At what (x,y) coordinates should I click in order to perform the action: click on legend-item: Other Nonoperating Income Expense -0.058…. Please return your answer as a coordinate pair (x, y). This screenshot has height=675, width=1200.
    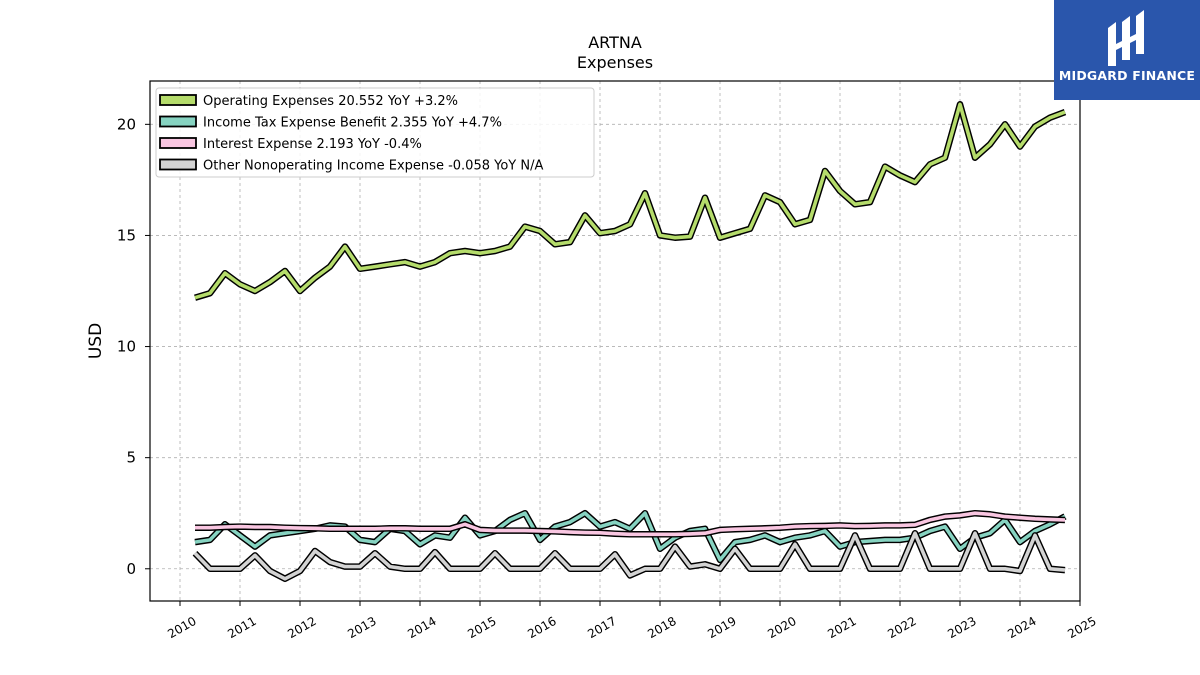
    Looking at the image, I should click on (351, 166).